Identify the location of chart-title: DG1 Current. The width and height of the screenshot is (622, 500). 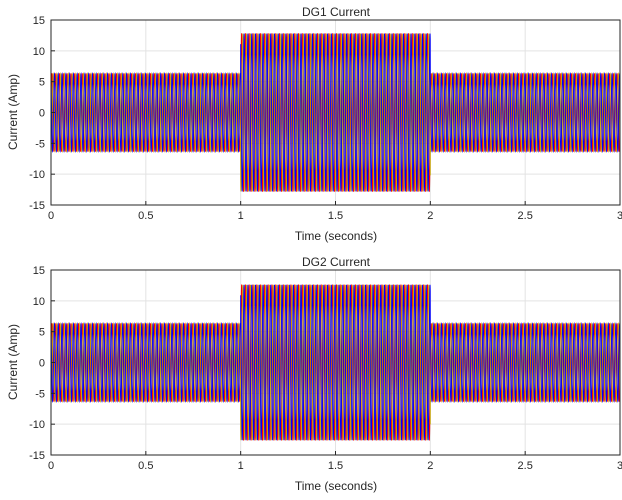
(336, 12).